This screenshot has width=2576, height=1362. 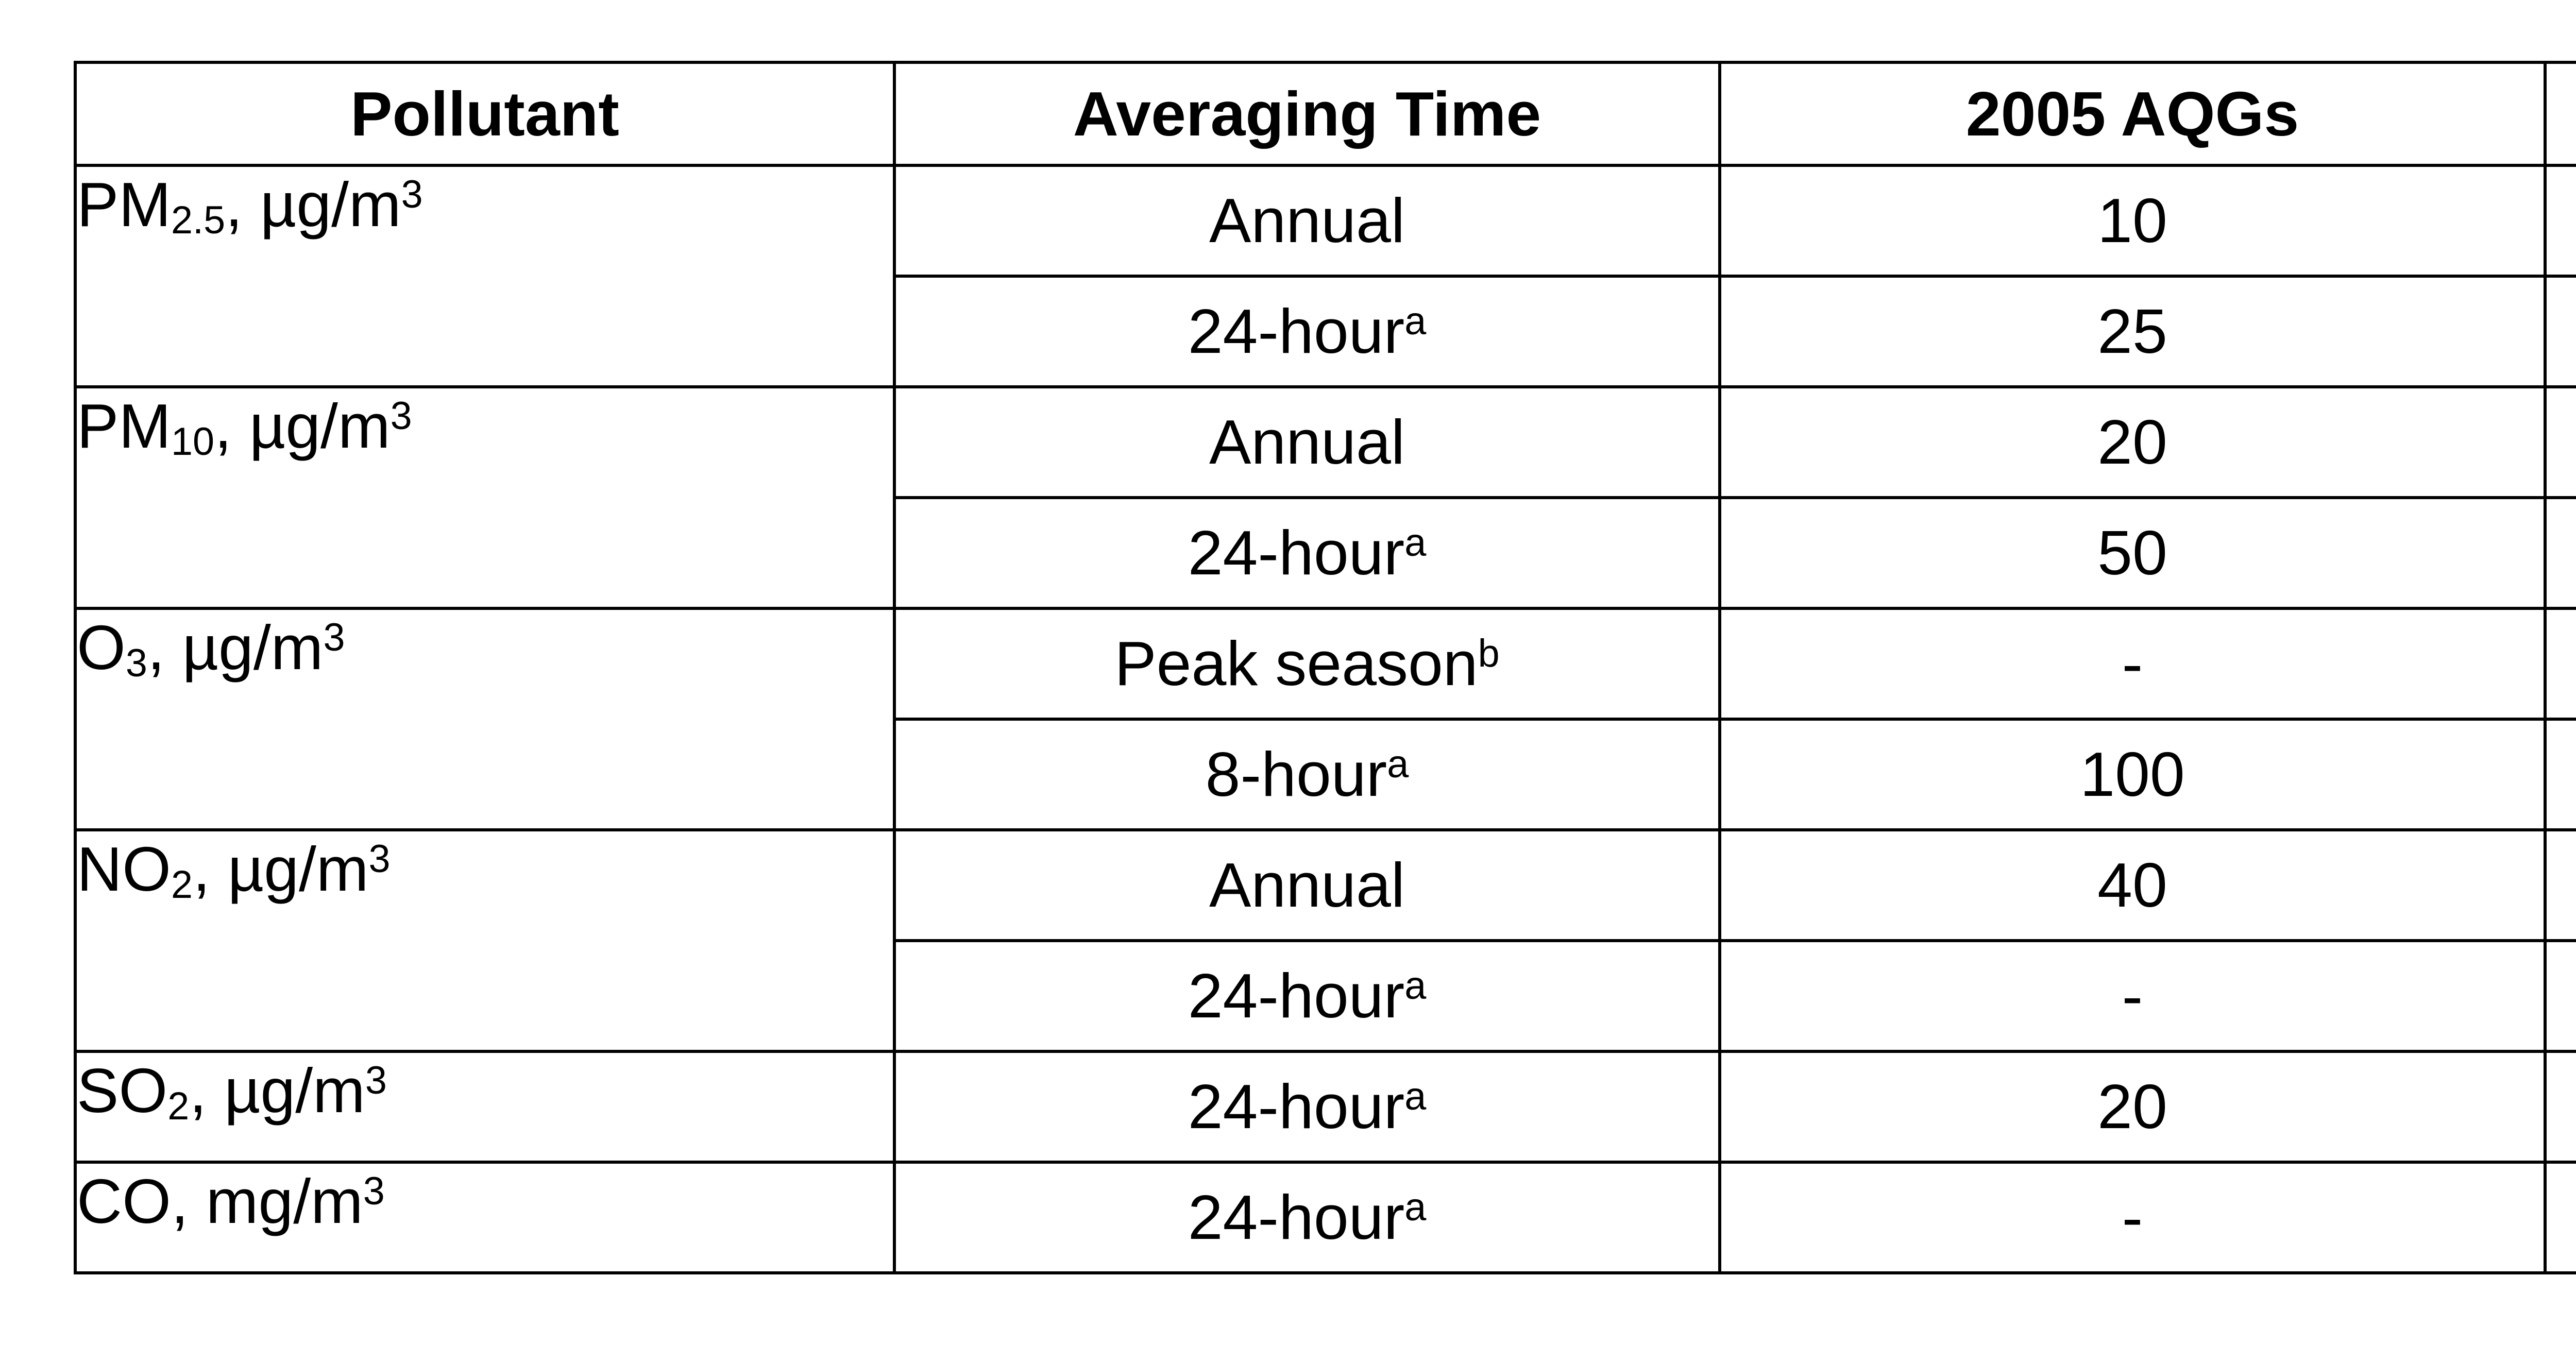 What do you see at coordinates (2560, 775) in the screenshot?
I see `aqg-2021-cell: 100` at bounding box center [2560, 775].